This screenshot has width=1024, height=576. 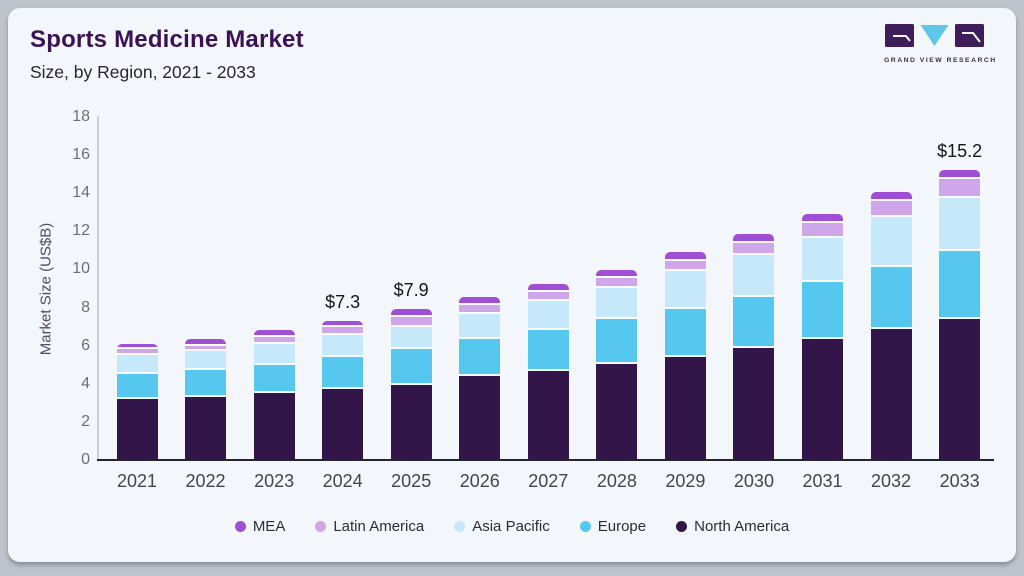 What do you see at coordinates (685, 290) in the screenshot?
I see `bar-2029-asia-pacific` at bounding box center [685, 290].